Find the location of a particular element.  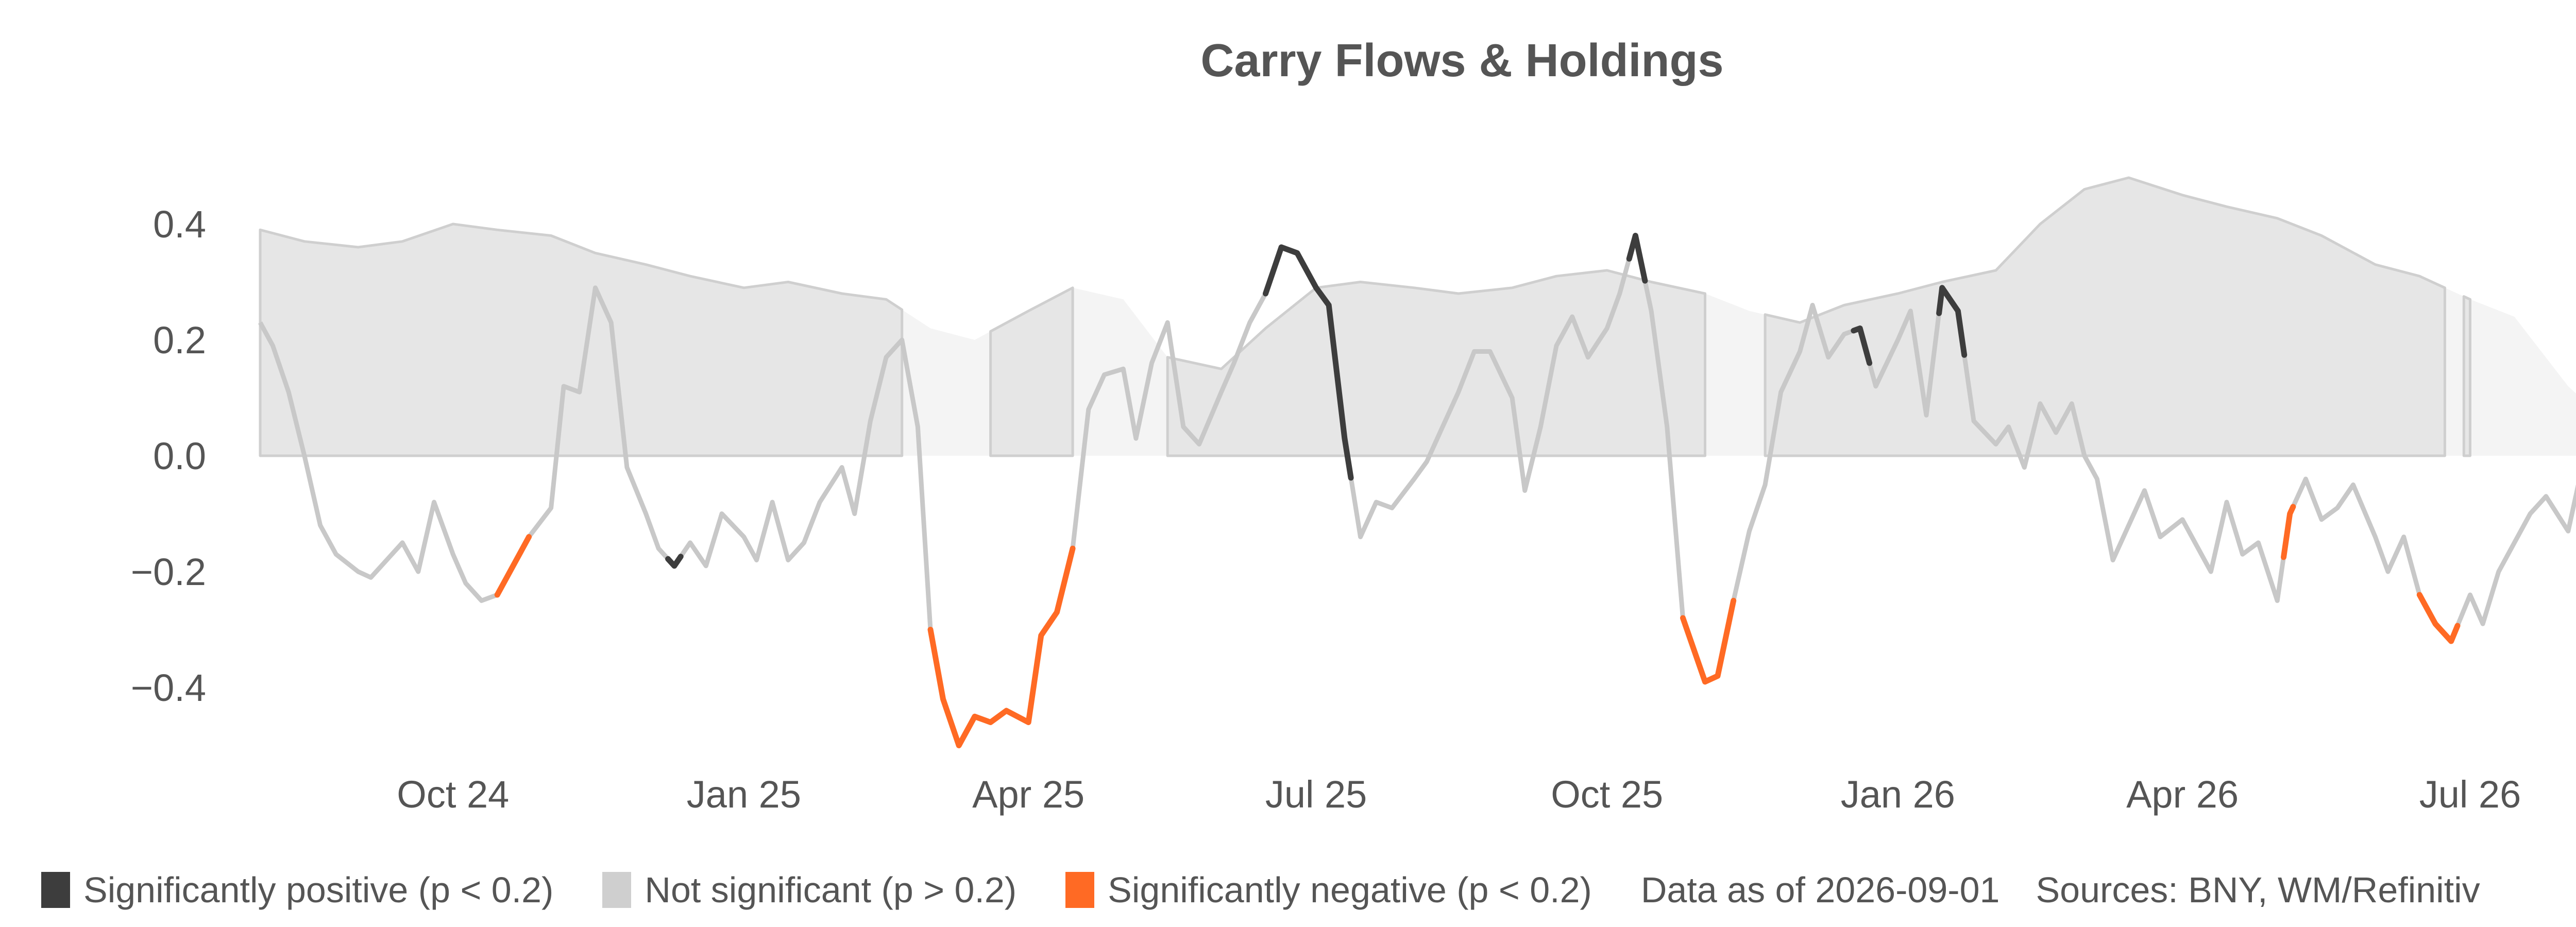

legend-item-positive: Significantly positive (p < 0.2) is located at coordinates (297, 890).